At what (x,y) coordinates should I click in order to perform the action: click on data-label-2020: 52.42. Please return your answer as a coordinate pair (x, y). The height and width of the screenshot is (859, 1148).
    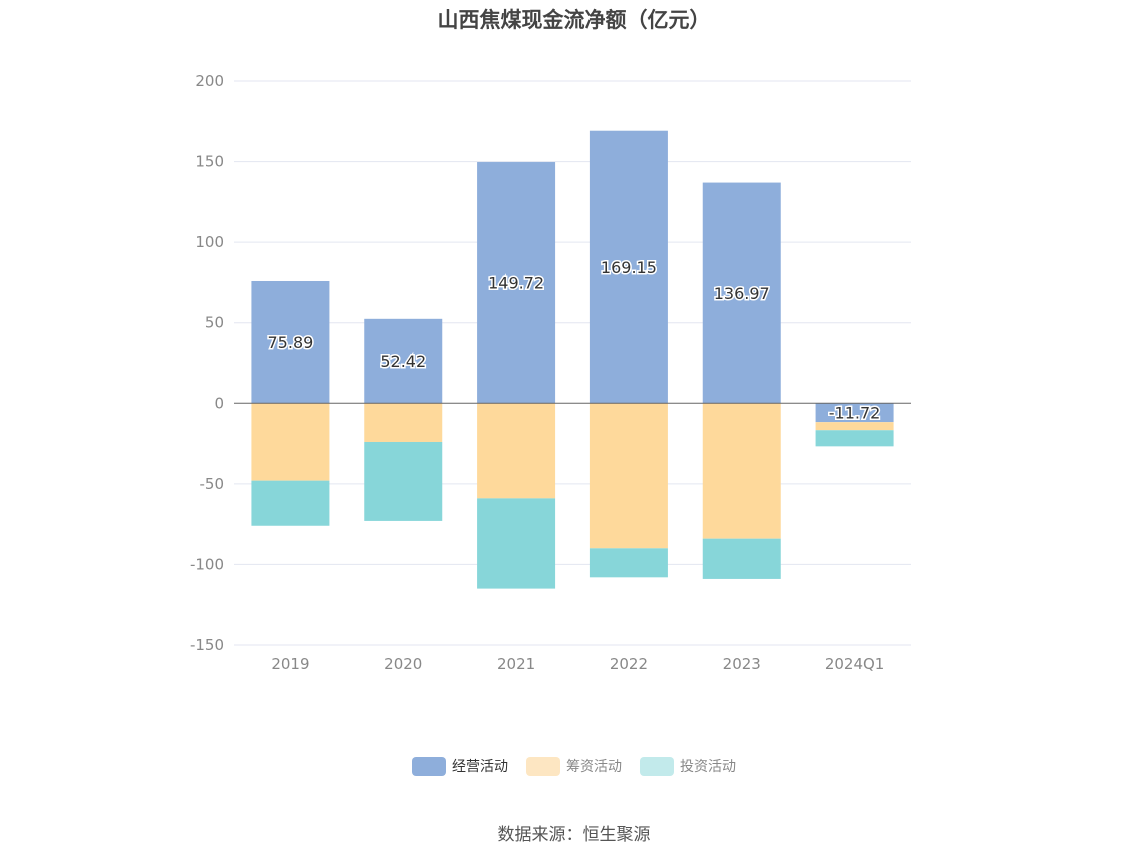
    Looking at the image, I should click on (403, 361).